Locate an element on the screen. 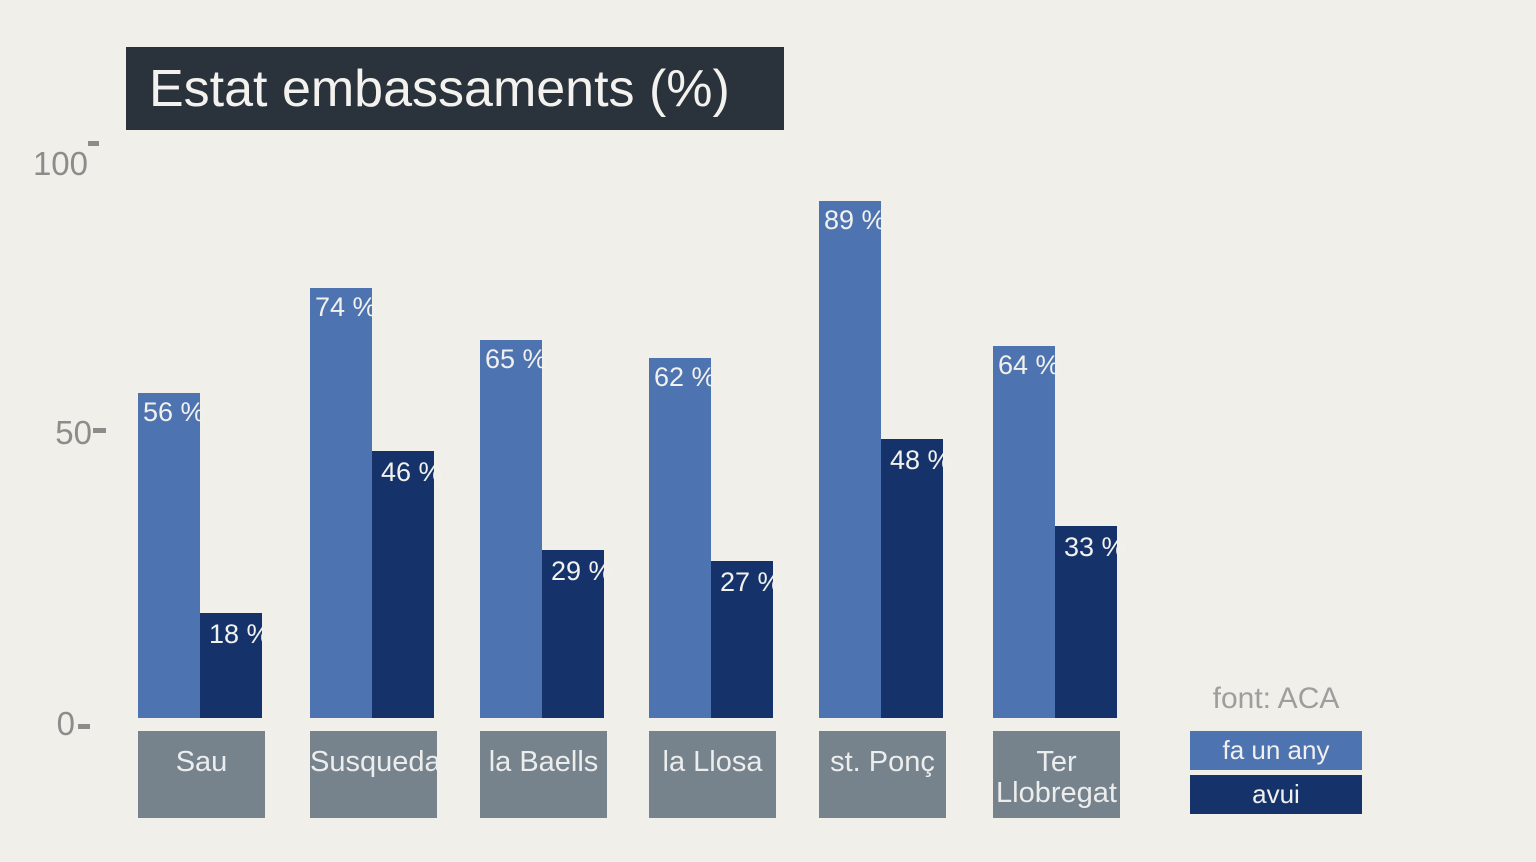 The height and width of the screenshot is (862, 1536). category-box-la-baells: la Baells is located at coordinates (543, 774).